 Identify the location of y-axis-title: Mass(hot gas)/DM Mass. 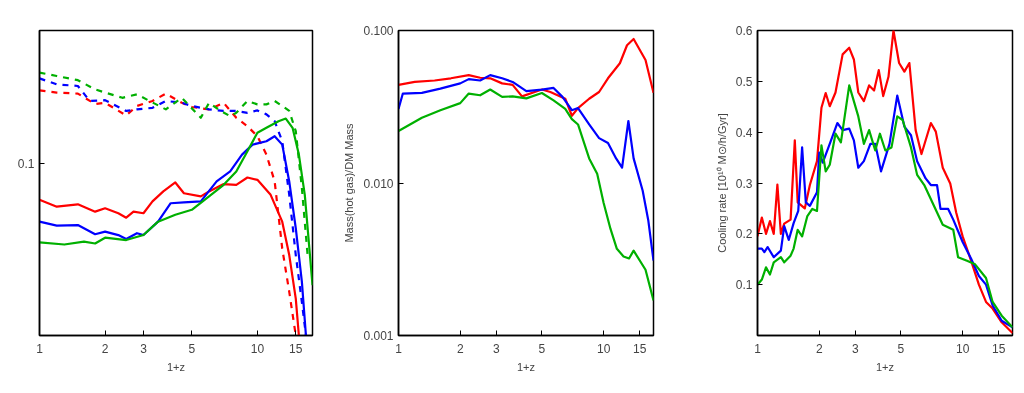
(349, 182).